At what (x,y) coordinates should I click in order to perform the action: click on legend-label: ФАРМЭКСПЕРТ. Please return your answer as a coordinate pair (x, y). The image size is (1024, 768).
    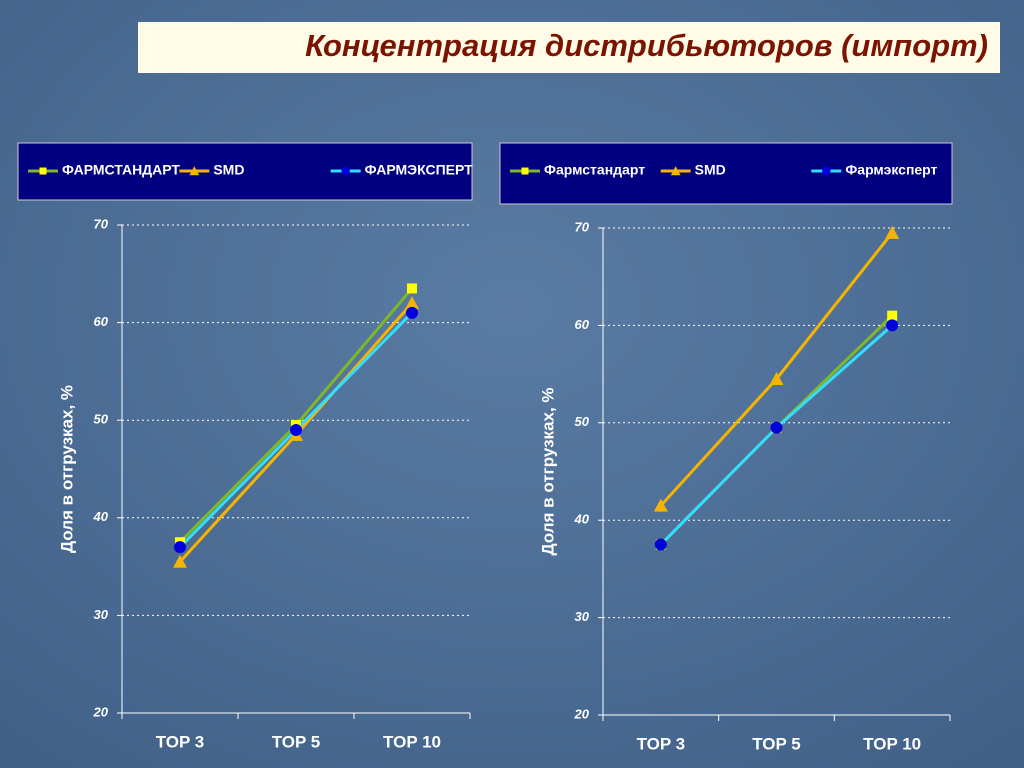
    Looking at the image, I should click on (419, 170).